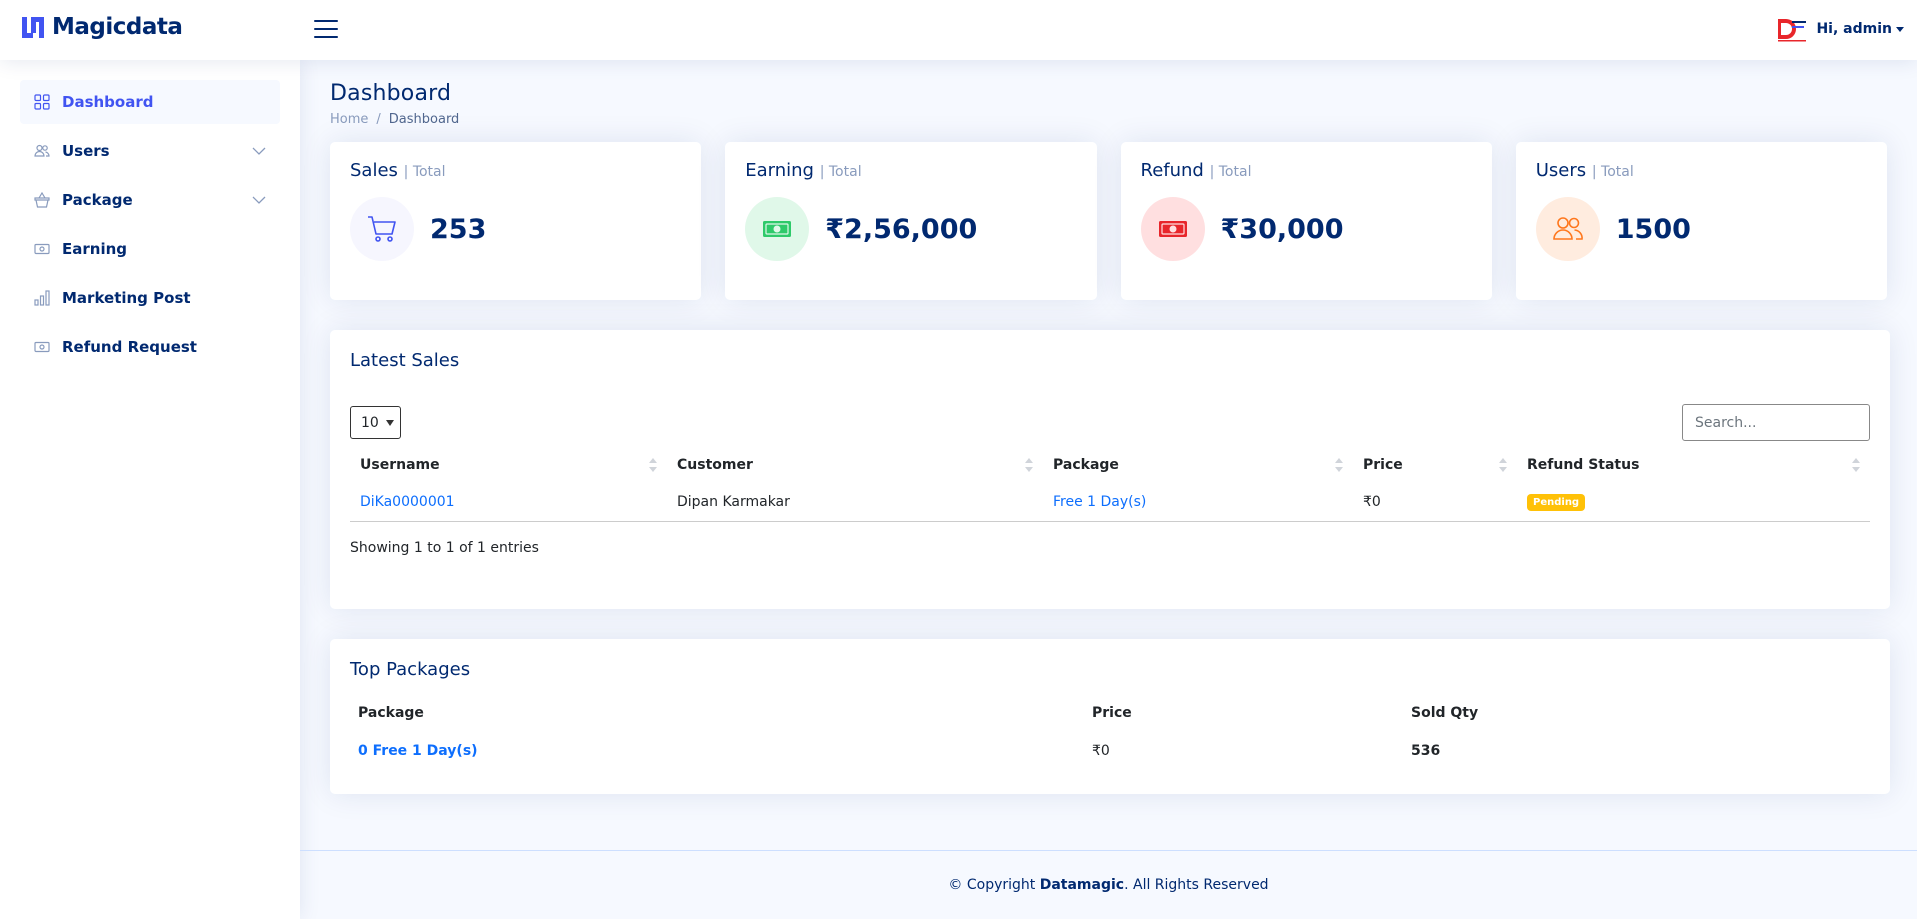 Image resolution: width=1917 pixels, height=919 pixels. Describe the element at coordinates (117, 27) in the screenshot. I see `brand-name: Magicdata` at that location.